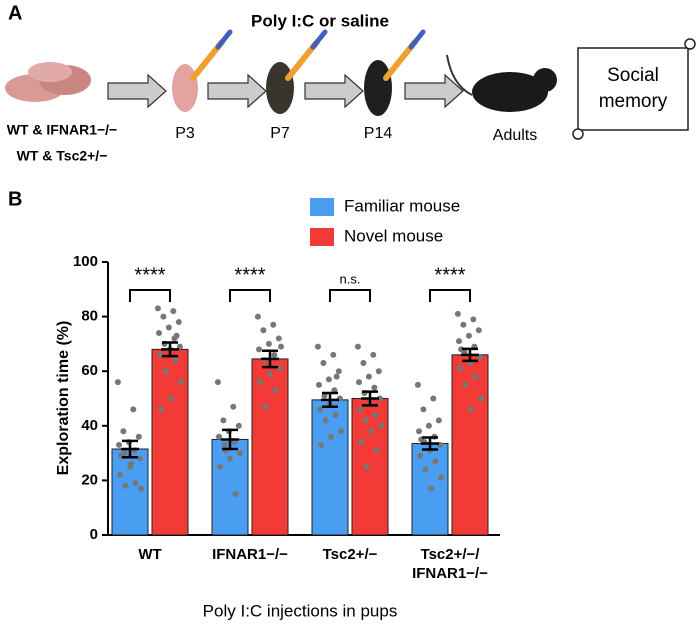  I want to click on genotype: WT & IFNAR1−/−, so click(62, 130).